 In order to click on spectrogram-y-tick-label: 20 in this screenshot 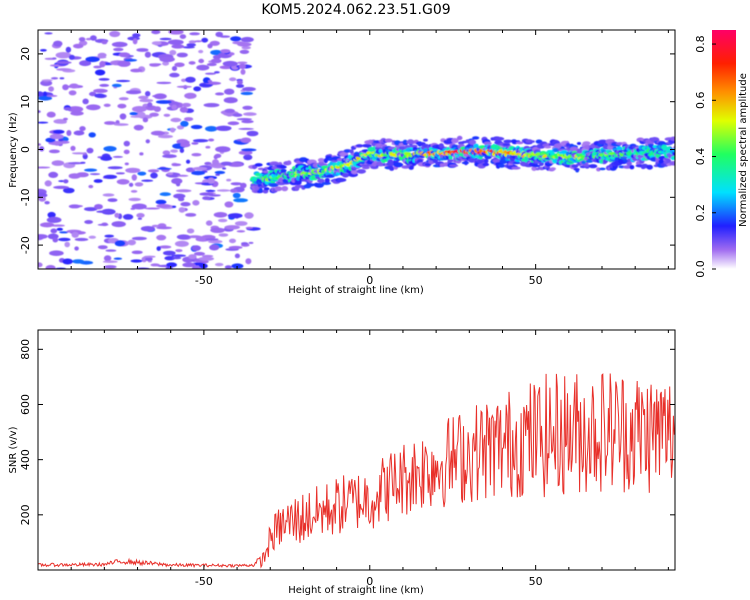, I will do `click(25, 54)`.